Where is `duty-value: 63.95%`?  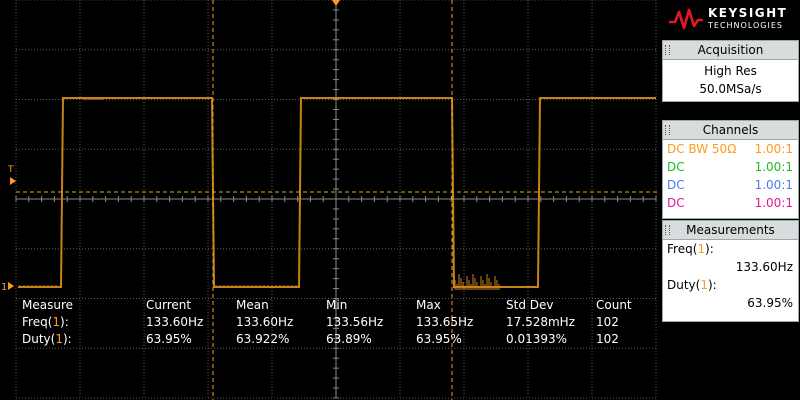 duty-value: 63.95% is located at coordinates (770, 303).